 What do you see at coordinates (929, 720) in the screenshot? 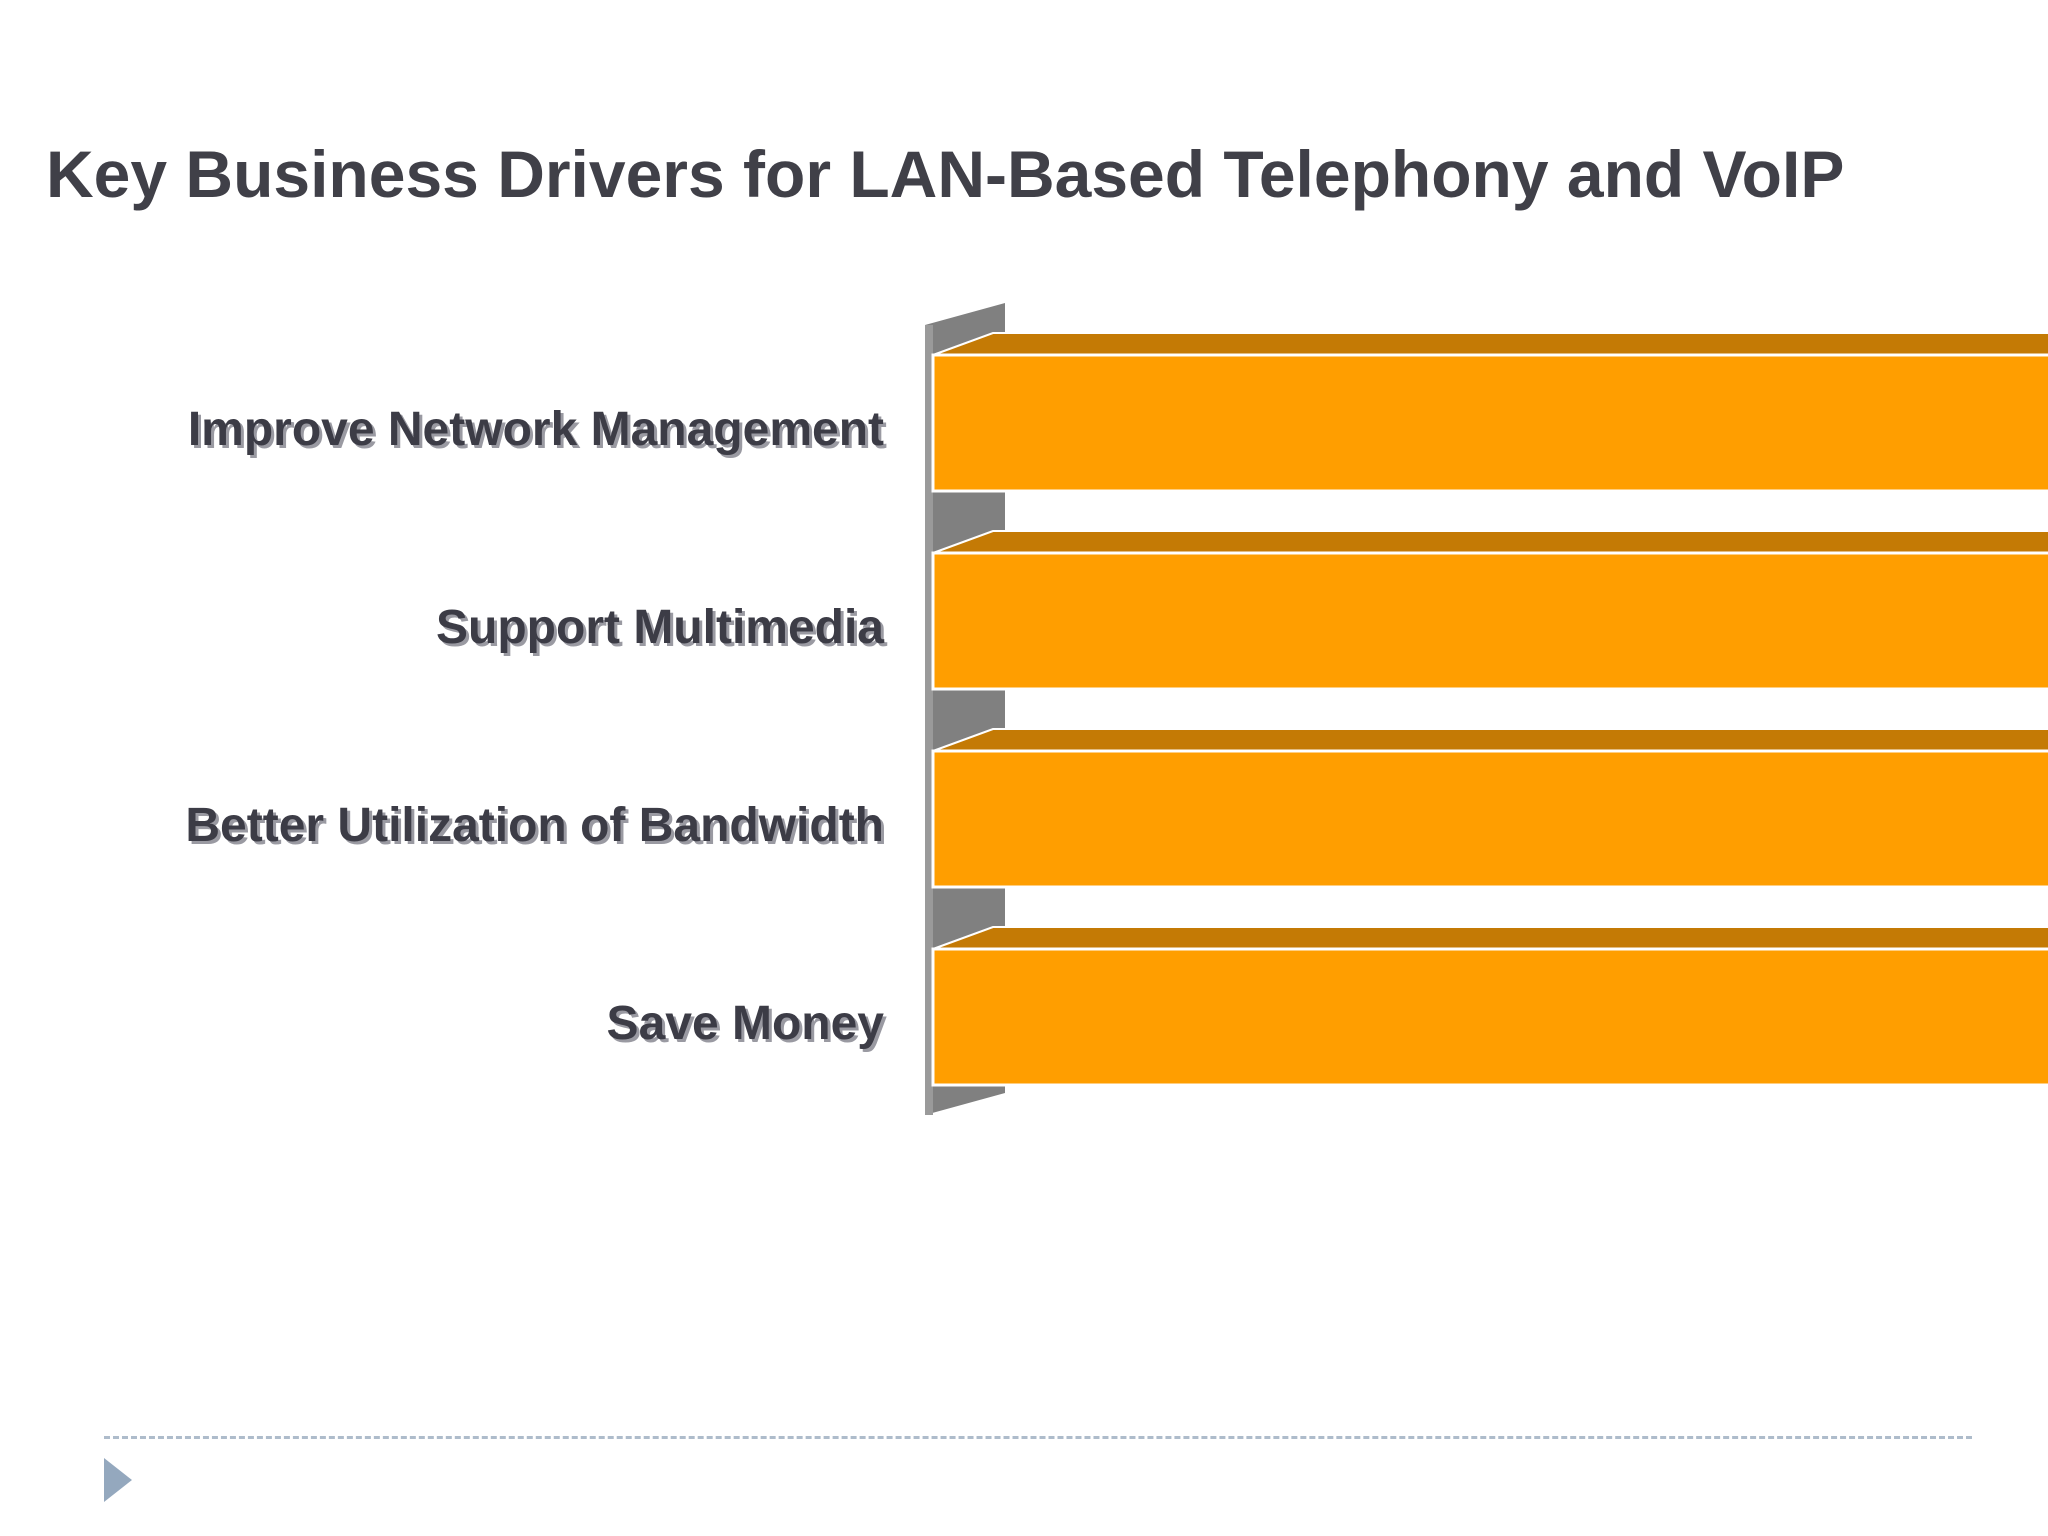
I see `axis-wall-edge` at bounding box center [929, 720].